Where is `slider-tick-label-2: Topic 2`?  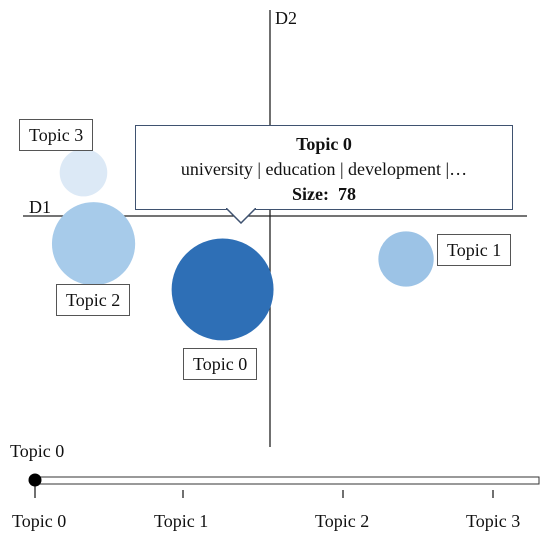
slider-tick-label-2: Topic 2 is located at coordinates (342, 521).